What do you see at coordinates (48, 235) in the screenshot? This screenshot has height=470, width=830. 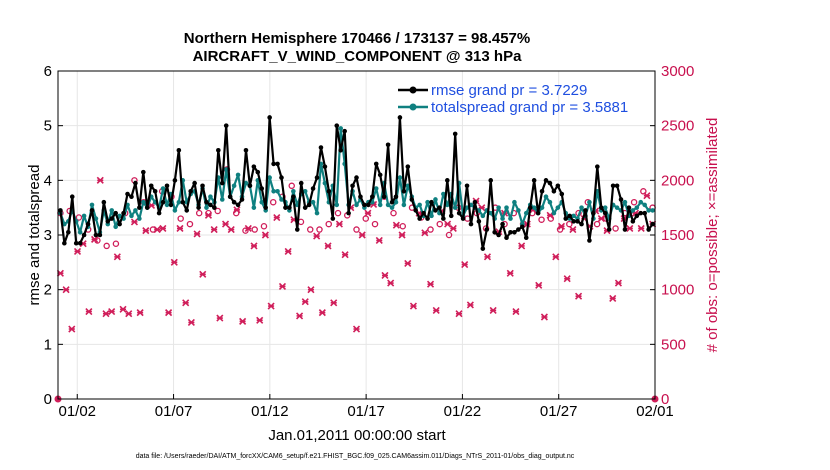 I see `y-left-tick-label: 3` at bounding box center [48, 235].